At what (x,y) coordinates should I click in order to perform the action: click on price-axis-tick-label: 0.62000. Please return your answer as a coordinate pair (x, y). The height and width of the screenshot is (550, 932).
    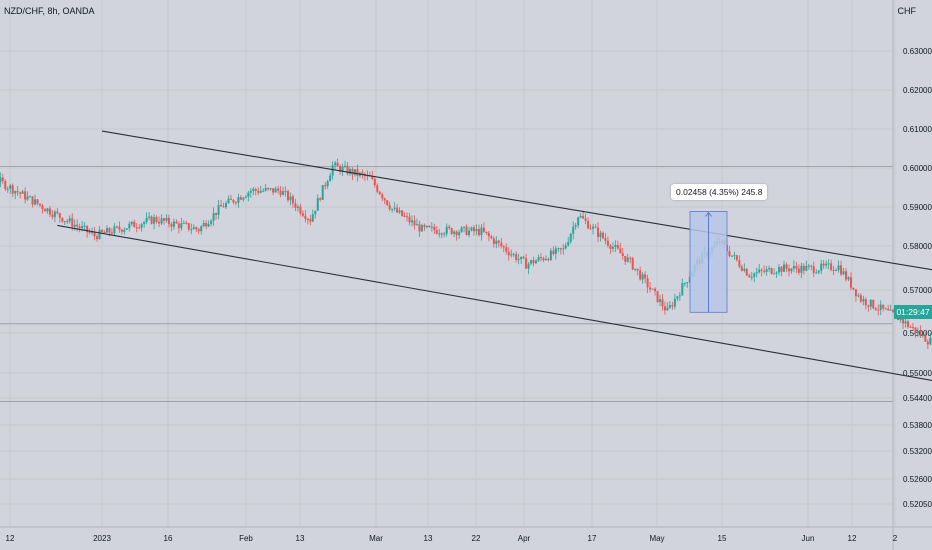
    Looking at the image, I should click on (917, 90).